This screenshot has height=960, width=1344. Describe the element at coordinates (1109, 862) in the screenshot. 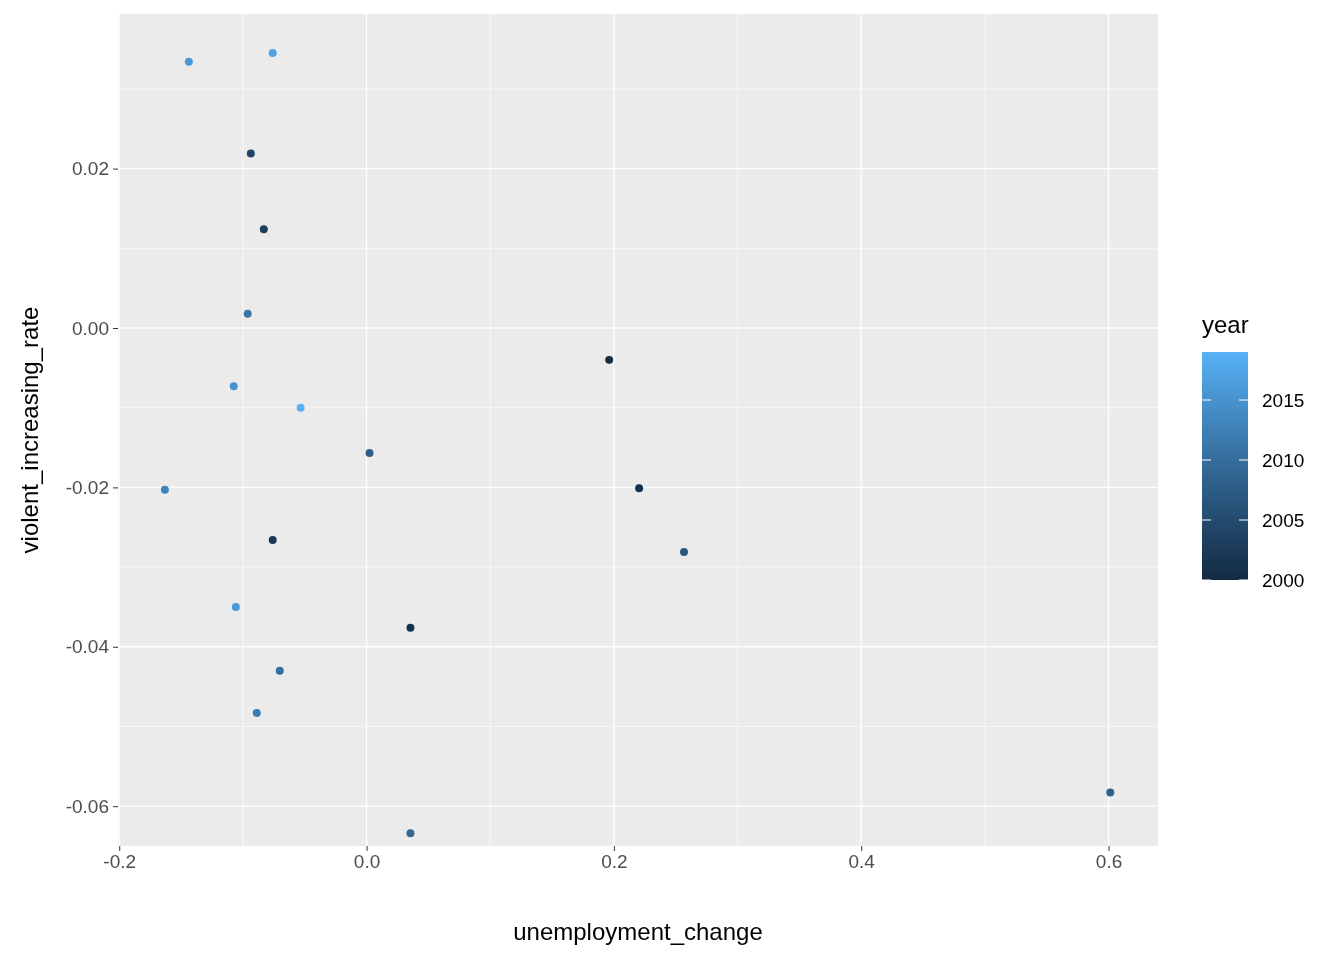

I see `x-tick-label: 0.6` at that location.